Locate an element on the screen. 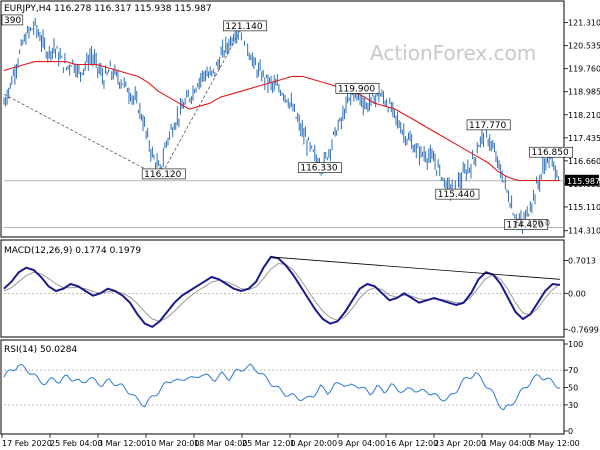  x-tick-label: 1 May 04:00 is located at coordinates (507, 443).